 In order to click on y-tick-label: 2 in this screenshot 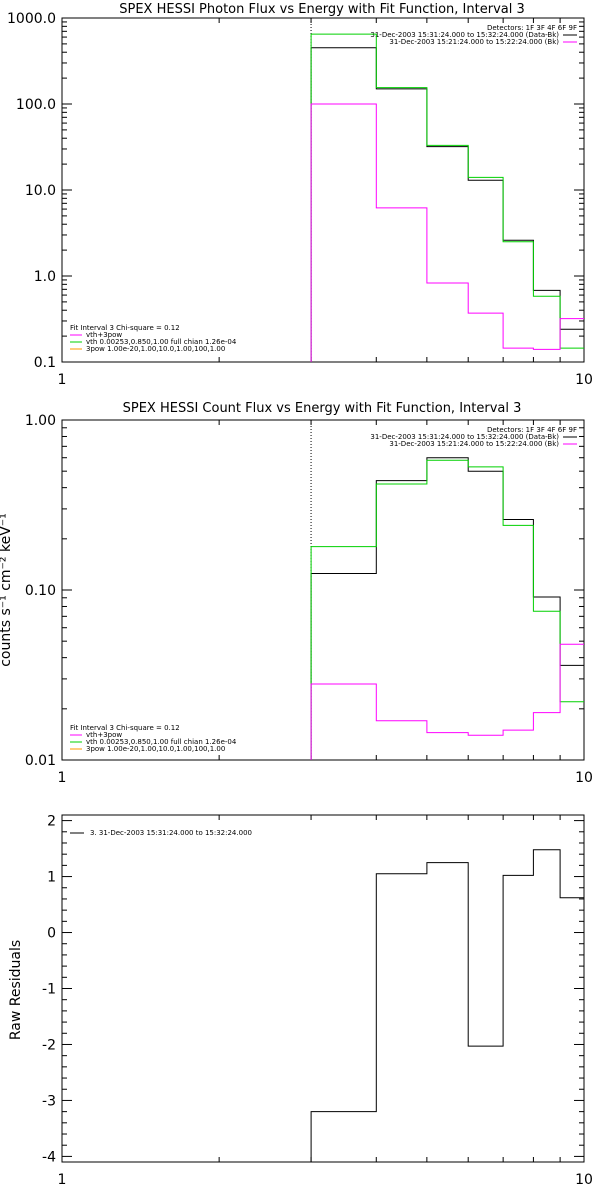, I will do `click(51, 822)`.